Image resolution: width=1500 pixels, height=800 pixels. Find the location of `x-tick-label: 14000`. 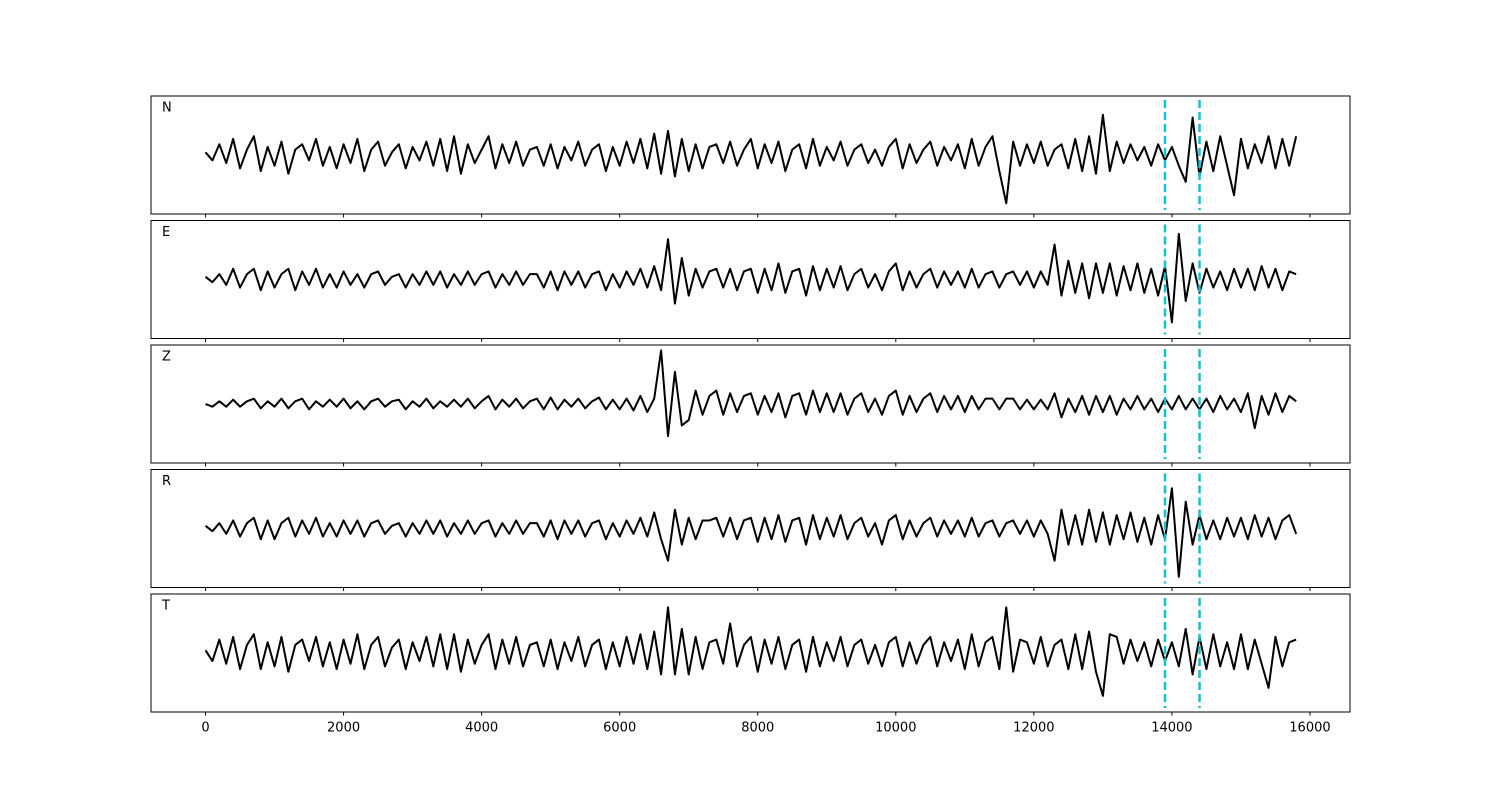

x-tick-label: 14000 is located at coordinates (1171, 728).